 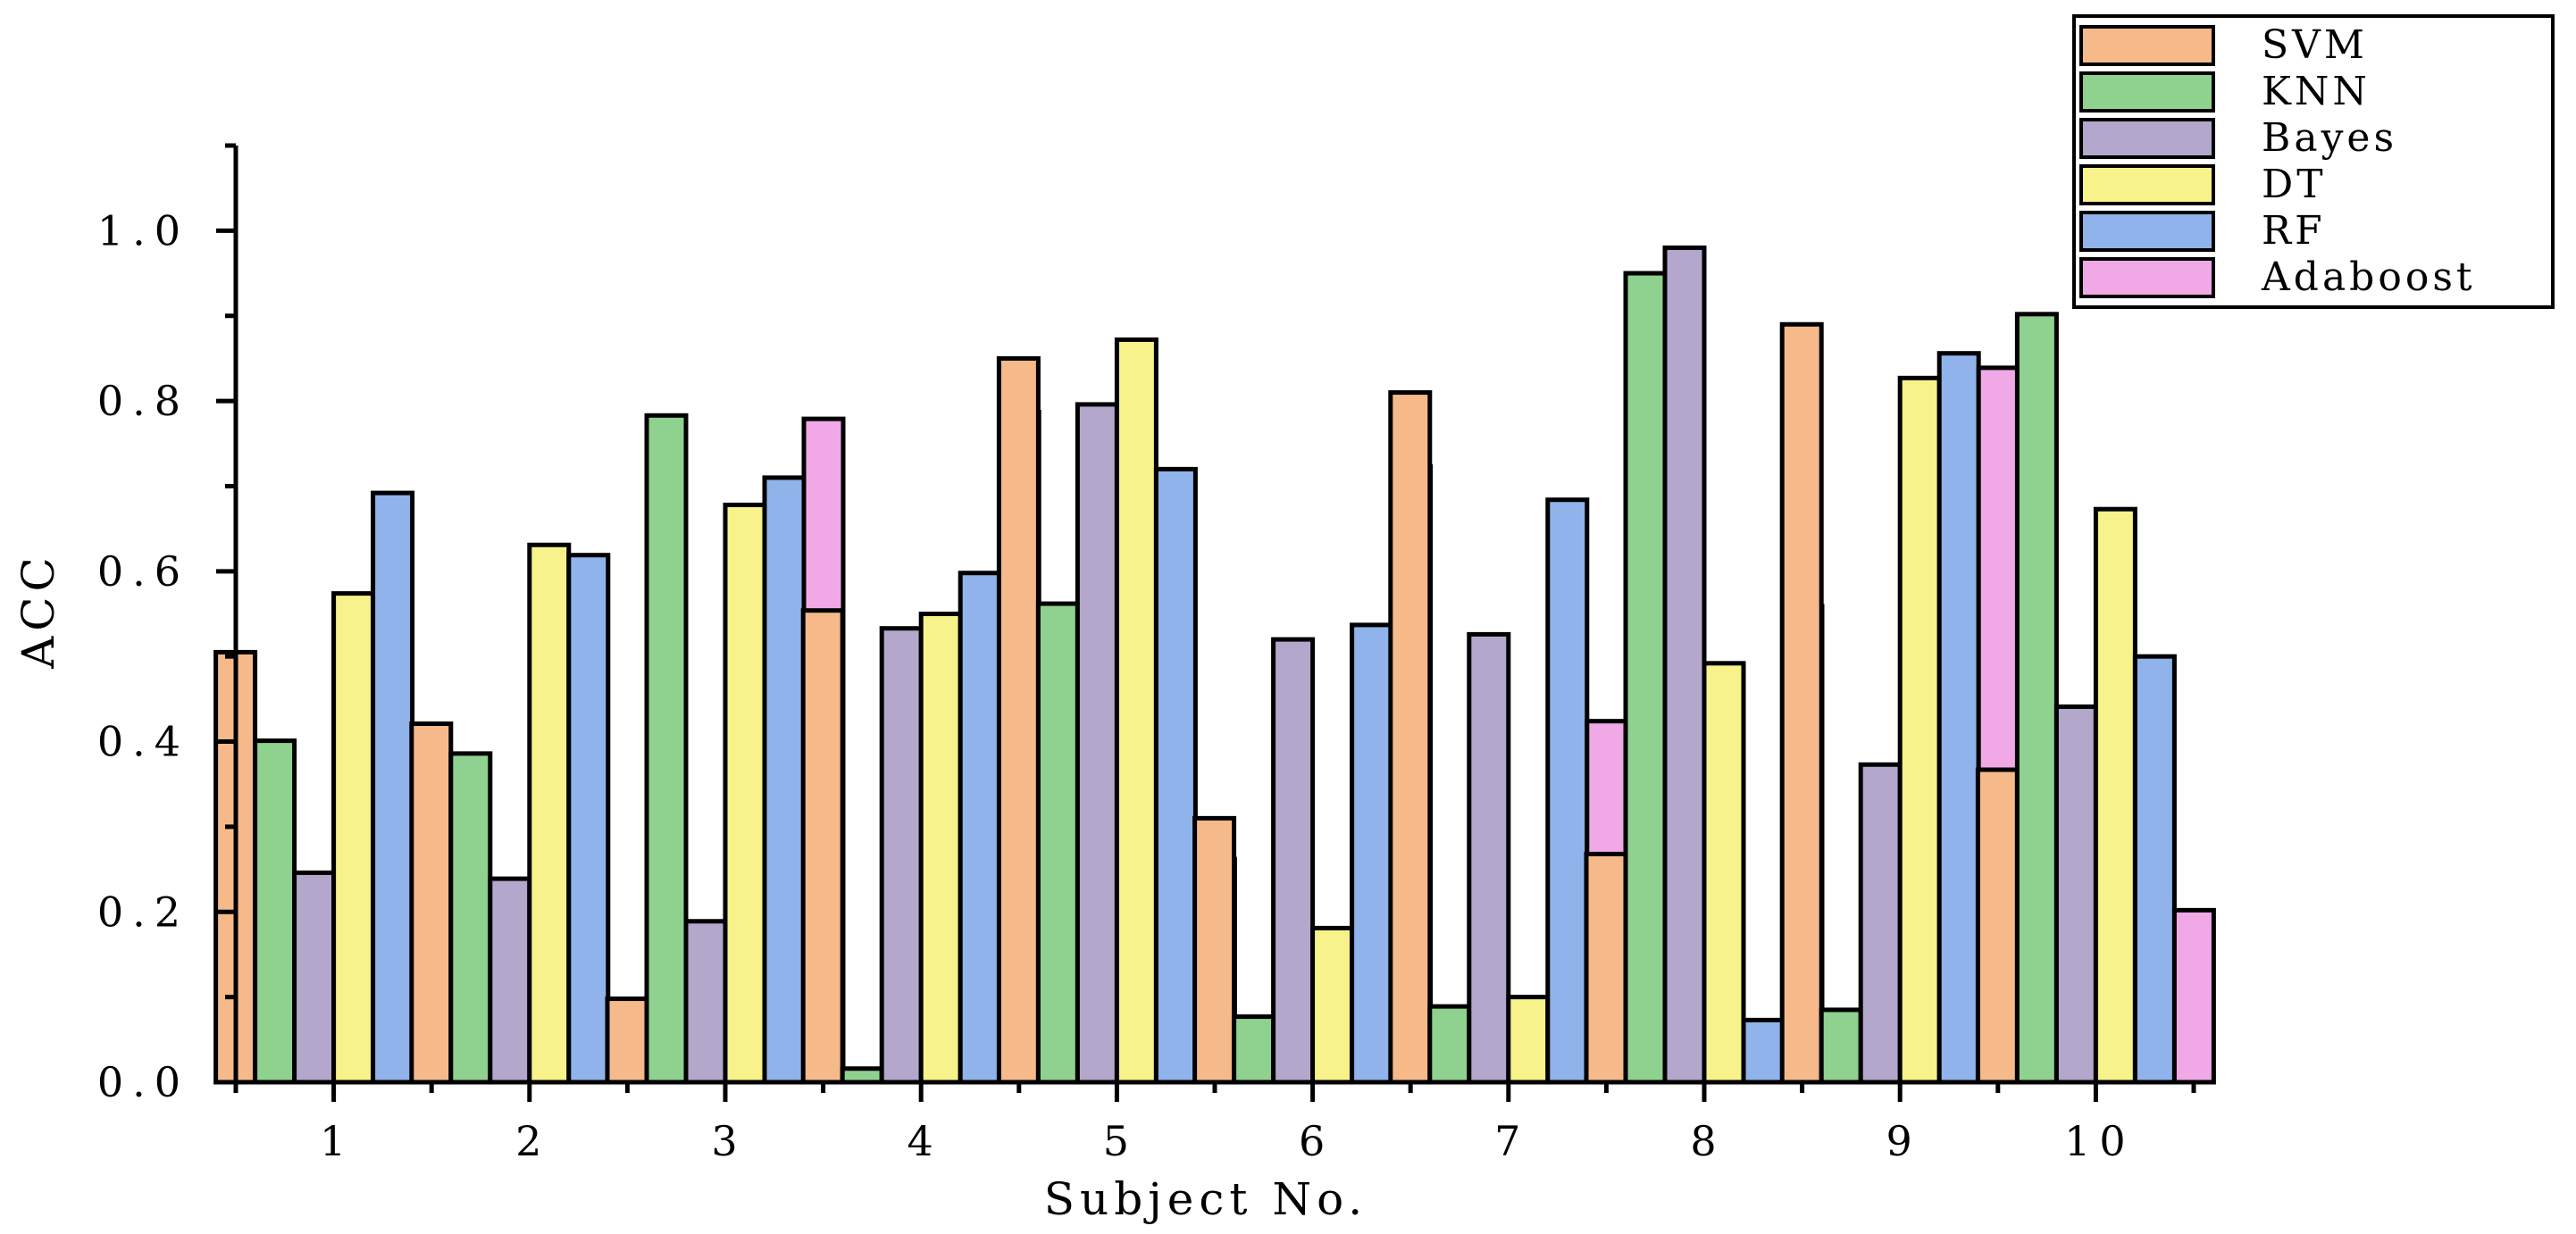 I want to click on x-tick-label: 4, so click(x=925, y=1141).